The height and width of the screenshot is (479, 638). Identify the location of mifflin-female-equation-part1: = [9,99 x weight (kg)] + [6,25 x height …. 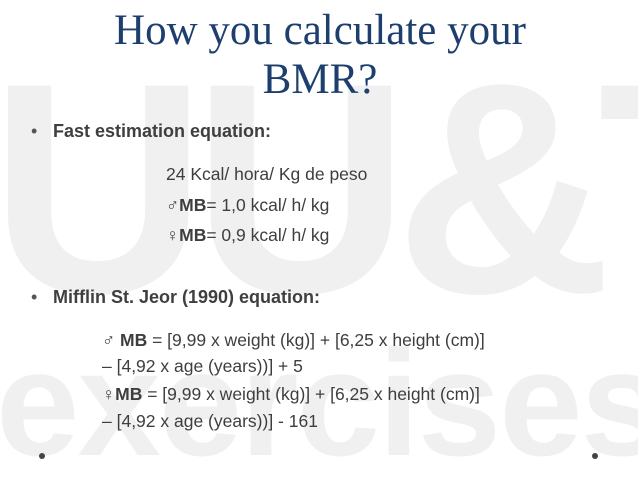
(311, 394).